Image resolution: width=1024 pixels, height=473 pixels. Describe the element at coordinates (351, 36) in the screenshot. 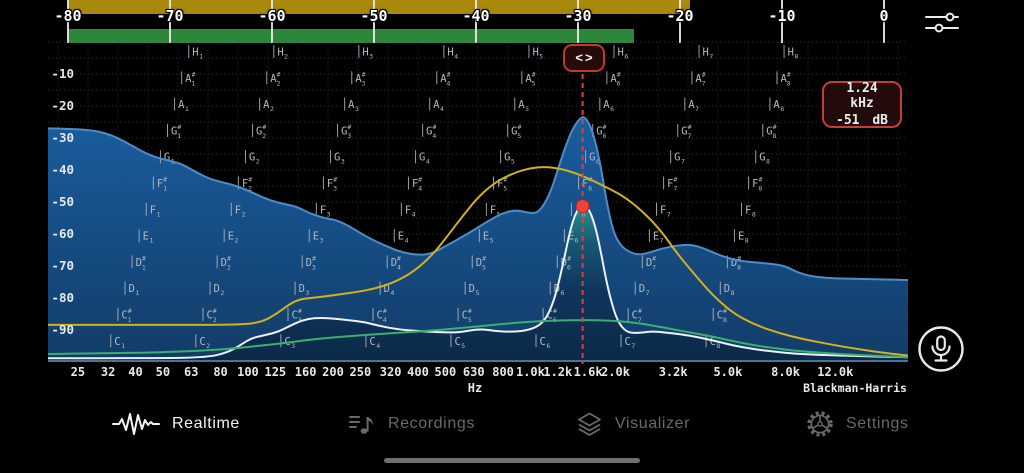

I see `rms-level-bar` at that location.